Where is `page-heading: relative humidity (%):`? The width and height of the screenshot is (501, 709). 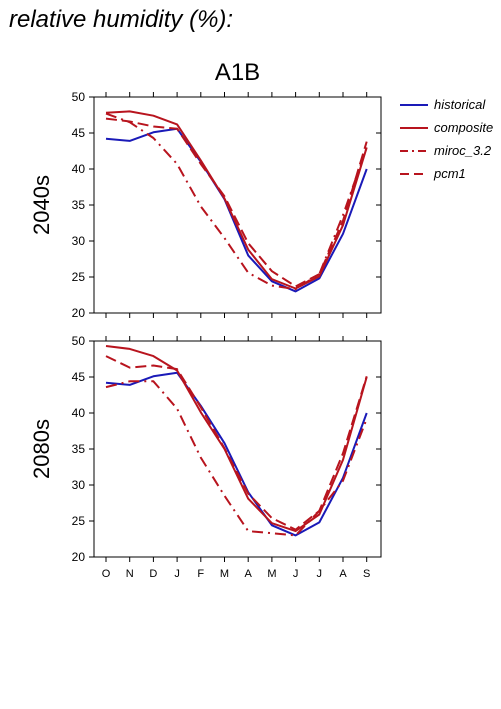 page-heading: relative humidity (%): is located at coordinates (121, 19).